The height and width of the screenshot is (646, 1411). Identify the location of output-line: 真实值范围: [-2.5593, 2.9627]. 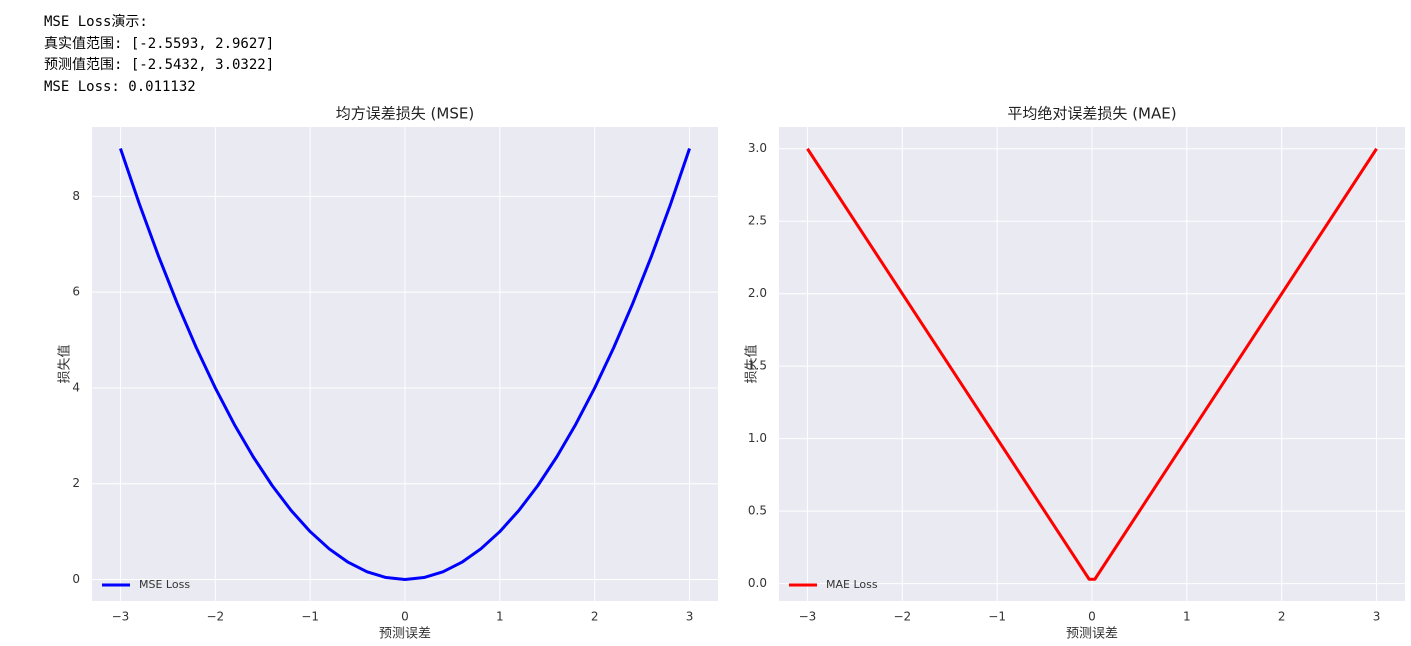
(159, 43).